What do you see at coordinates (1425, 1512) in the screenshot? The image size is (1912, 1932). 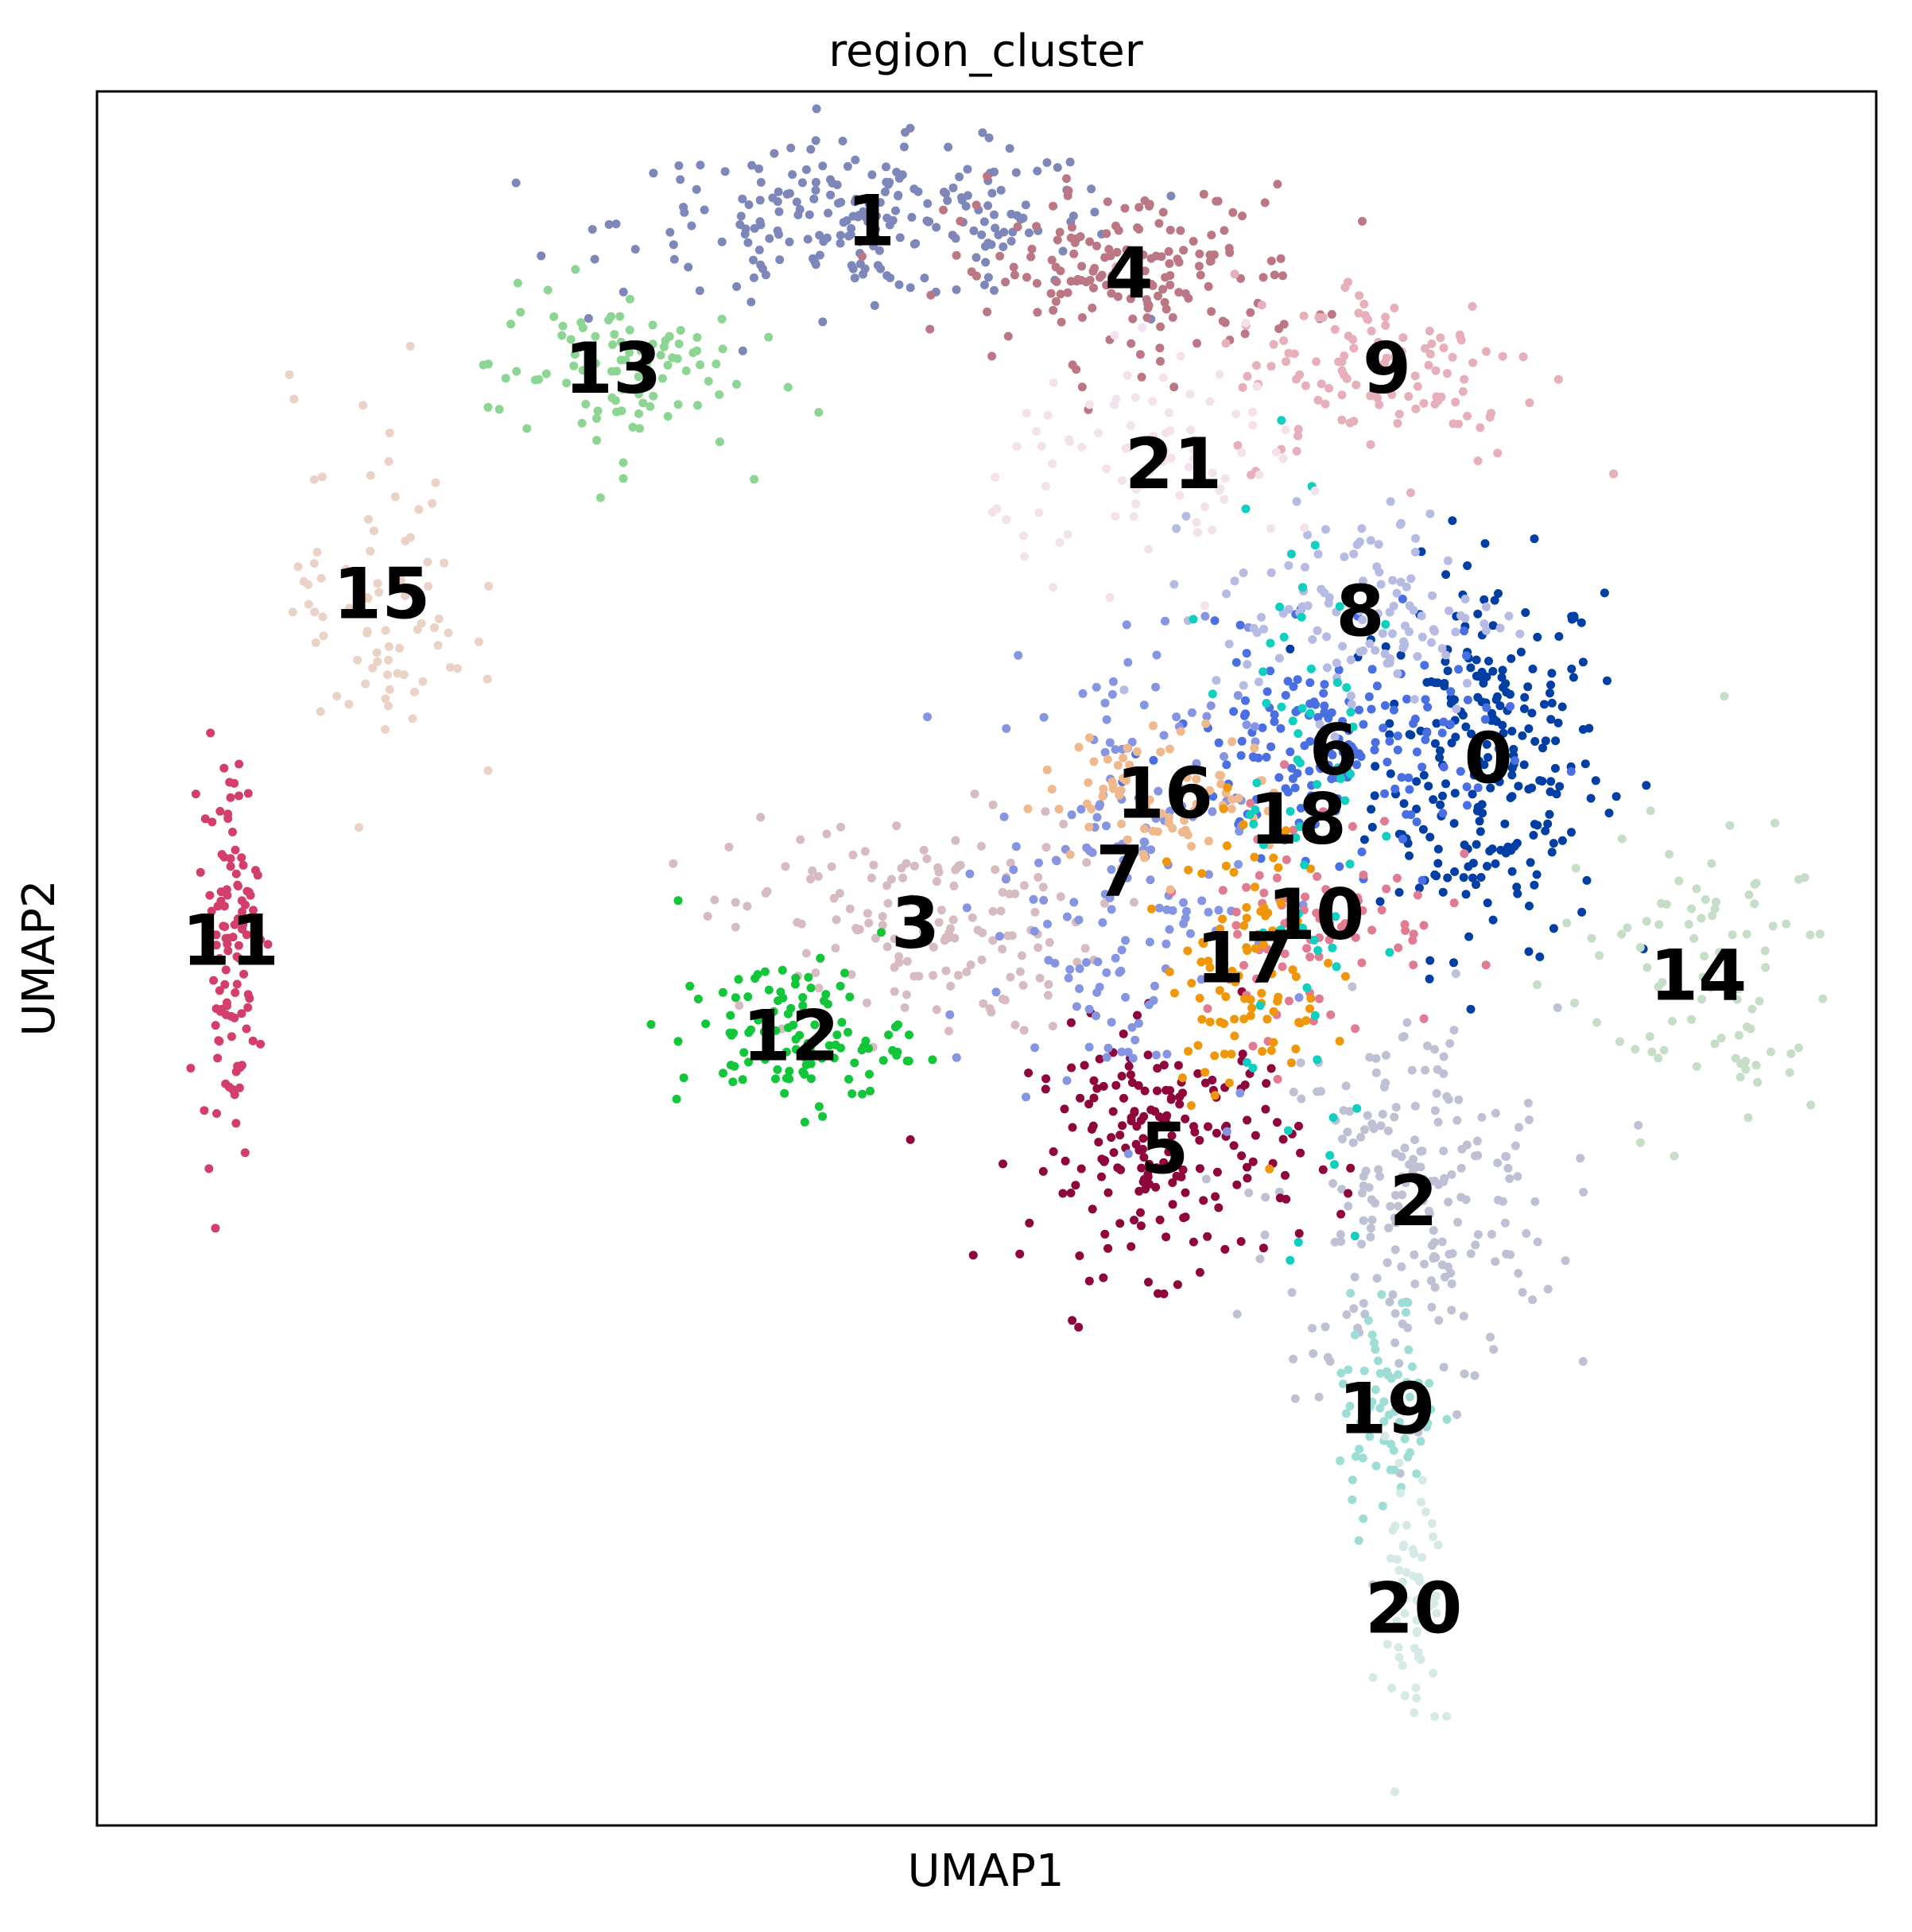 I see `cluster-20-point` at bounding box center [1425, 1512].